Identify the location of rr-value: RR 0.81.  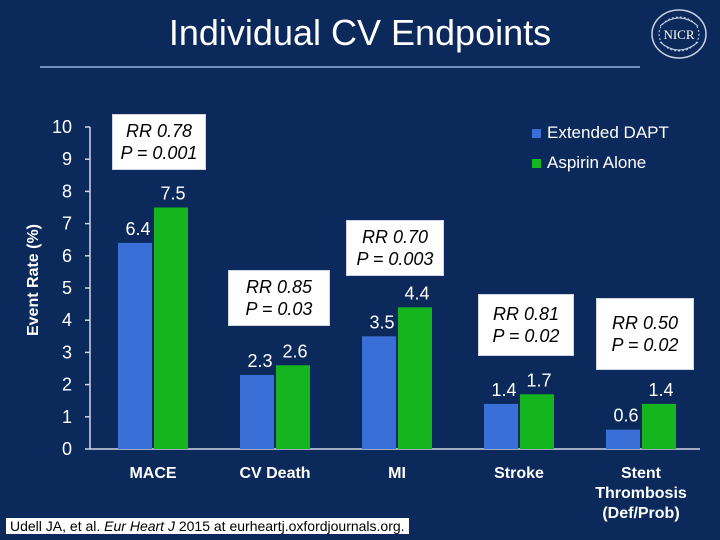
(526, 314).